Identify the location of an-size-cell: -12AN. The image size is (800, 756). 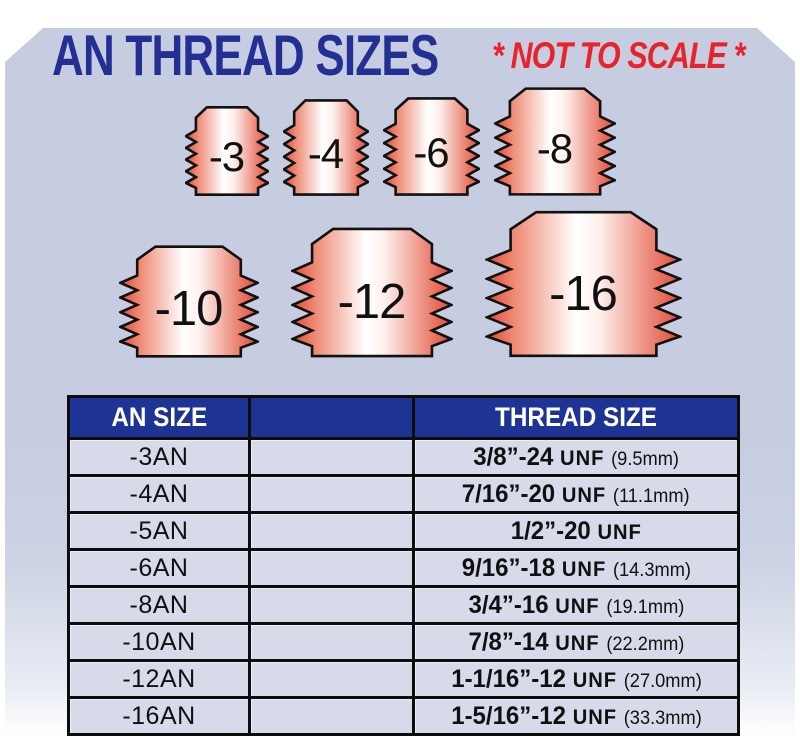
(159, 679).